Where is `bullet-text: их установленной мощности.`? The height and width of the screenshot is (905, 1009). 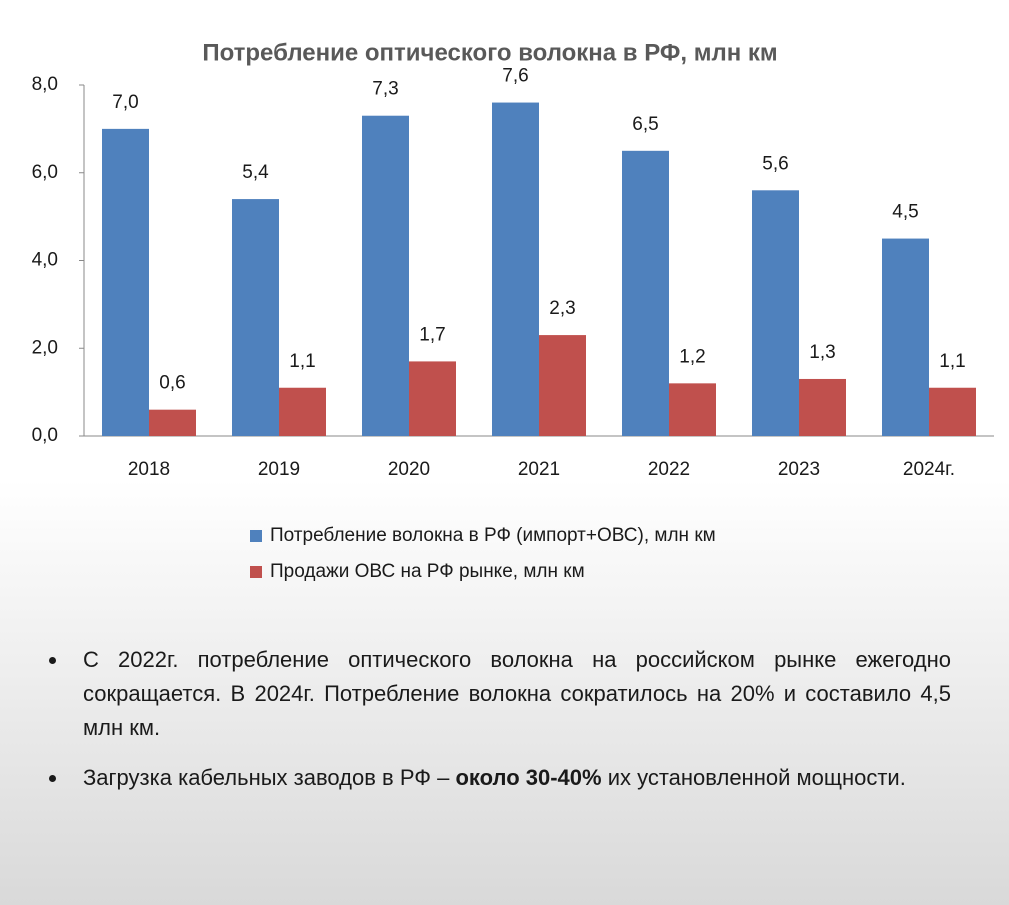 bullet-text: их установленной мощности. is located at coordinates (753, 777).